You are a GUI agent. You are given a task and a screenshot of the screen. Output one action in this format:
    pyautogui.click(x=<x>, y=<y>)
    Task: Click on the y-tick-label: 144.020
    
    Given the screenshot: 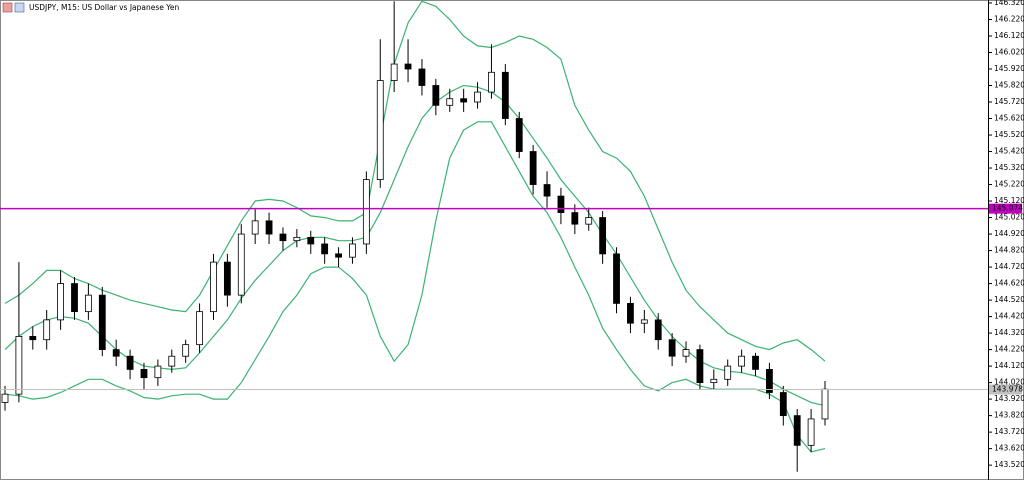 What is the action you would take?
    pyautogui.click(x=1009, y=382)
    